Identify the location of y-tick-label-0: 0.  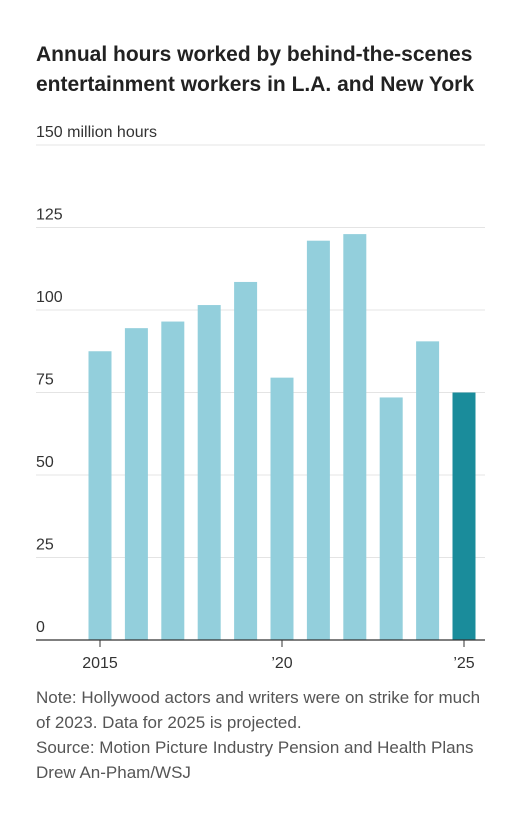
(40, 627).